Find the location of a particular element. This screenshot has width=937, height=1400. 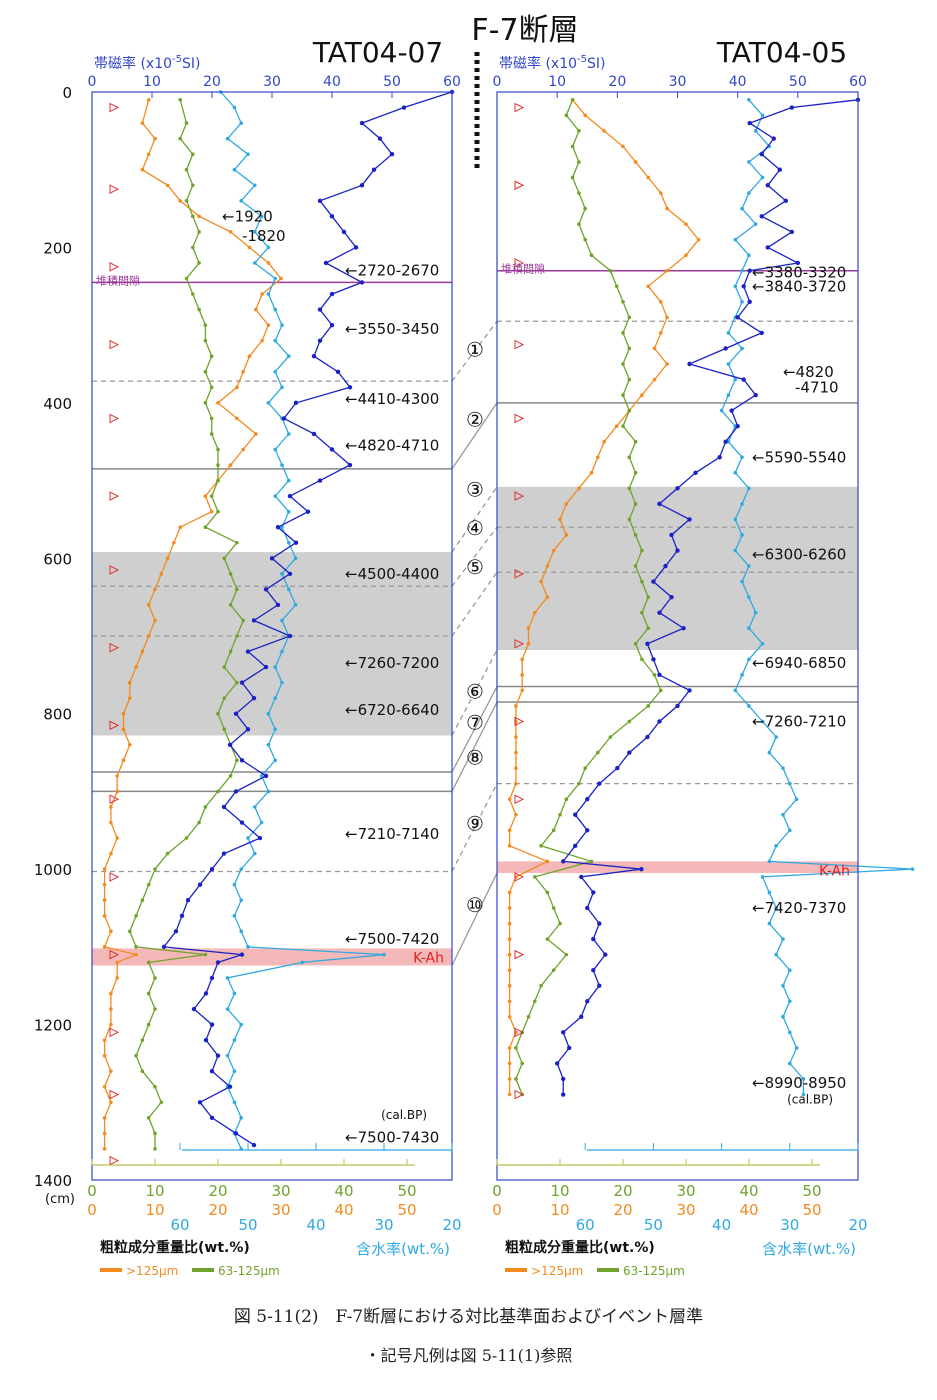

age-label: ←4500-4400 is located at coordinates (392, 574).